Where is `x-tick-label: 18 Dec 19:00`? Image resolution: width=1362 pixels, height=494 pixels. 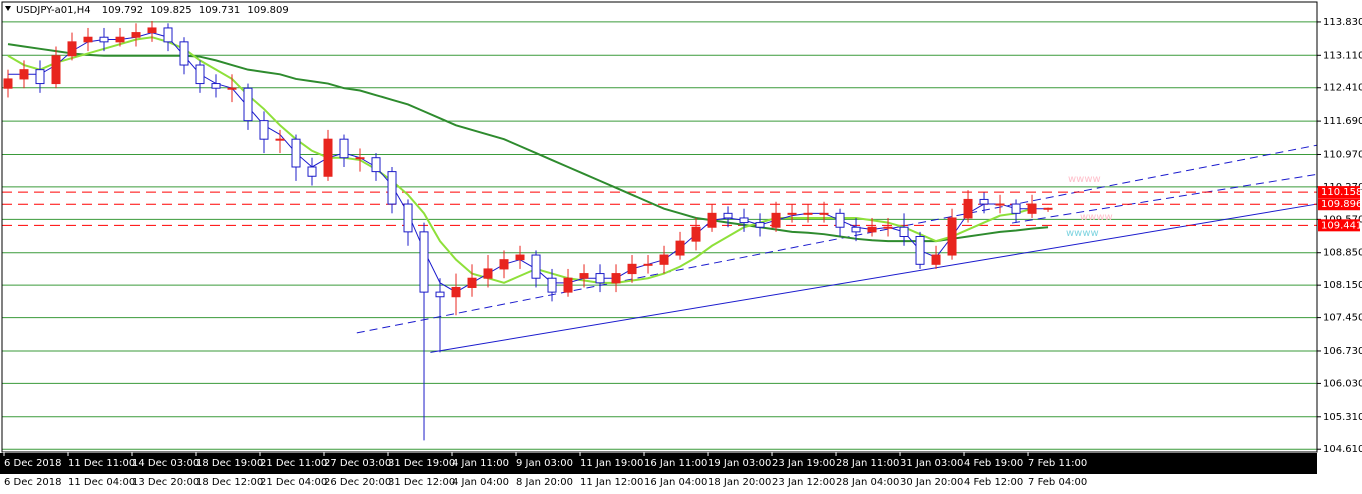 x-tick-label: 18 Dec 19:00 is located at coordinates (229, 463).